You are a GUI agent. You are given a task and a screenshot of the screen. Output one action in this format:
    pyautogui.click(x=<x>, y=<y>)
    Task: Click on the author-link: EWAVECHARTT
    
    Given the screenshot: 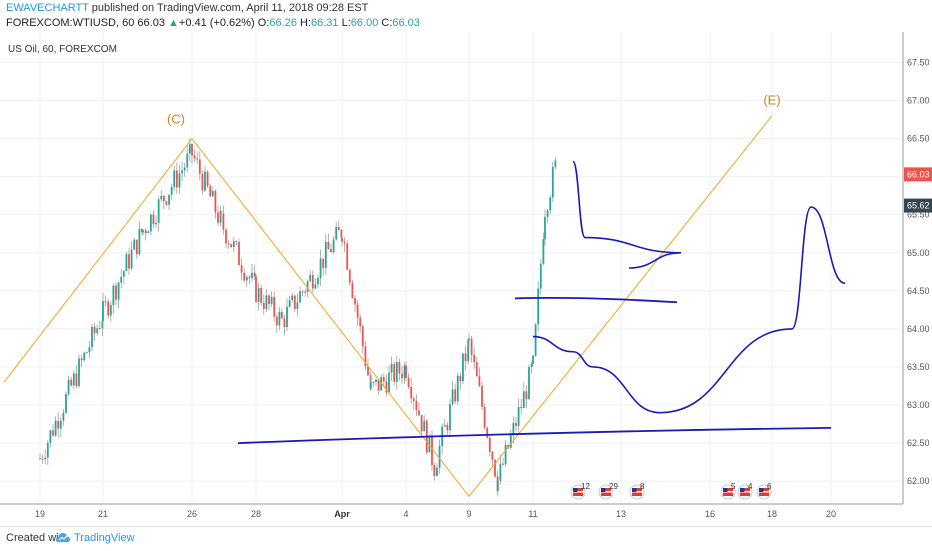 What is the action you would take?
    pyautogui.click(x=47, y=8)
    